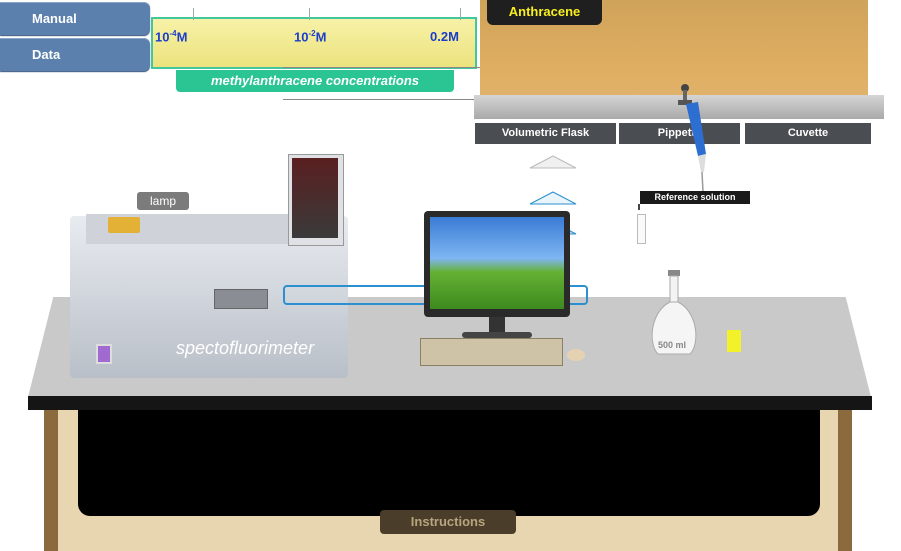  What do you see at coordinates (491, 352) in the screenshot?
I see `keyboard` at bounding box center [491, 352].